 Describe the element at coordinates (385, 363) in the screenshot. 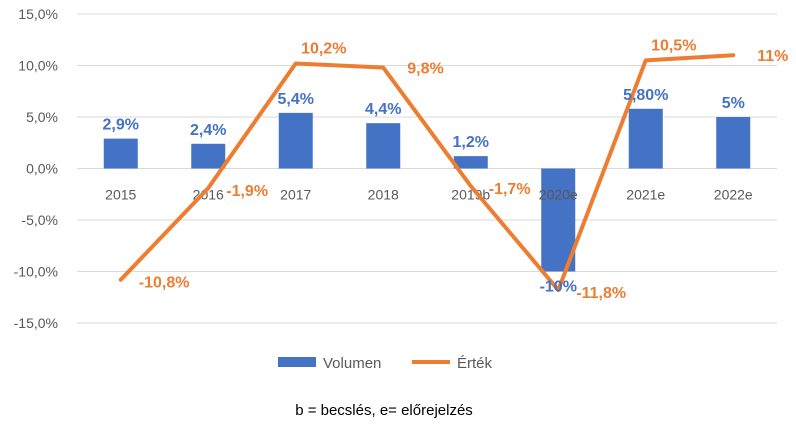

I see `legend: Volumen Érték` at that location.